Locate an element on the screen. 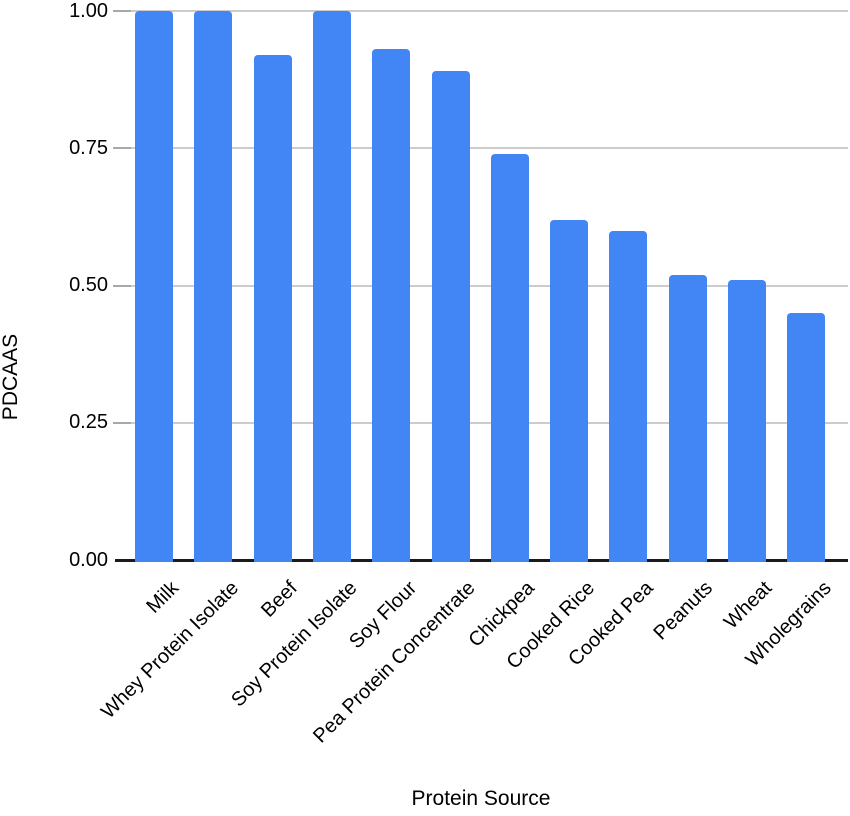 The width and height of the screenshot is (850, 816). bar-milk is located at coordinates (154, 286).